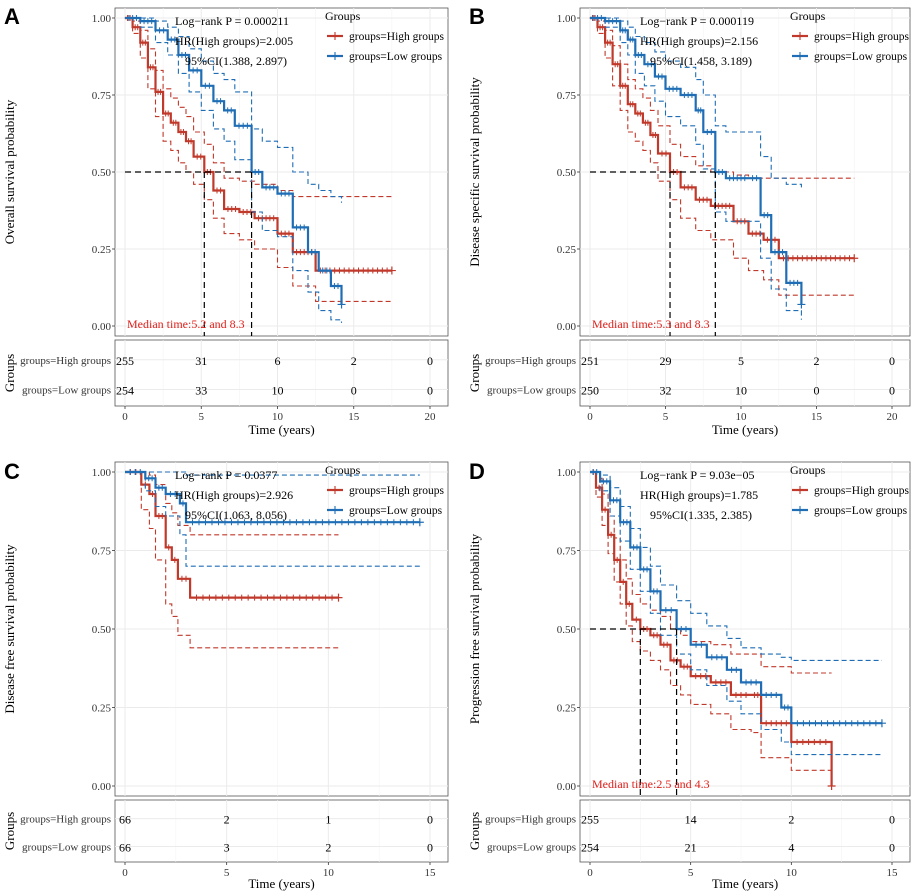  I want to click on ci-lower-line, so click(258, 159).